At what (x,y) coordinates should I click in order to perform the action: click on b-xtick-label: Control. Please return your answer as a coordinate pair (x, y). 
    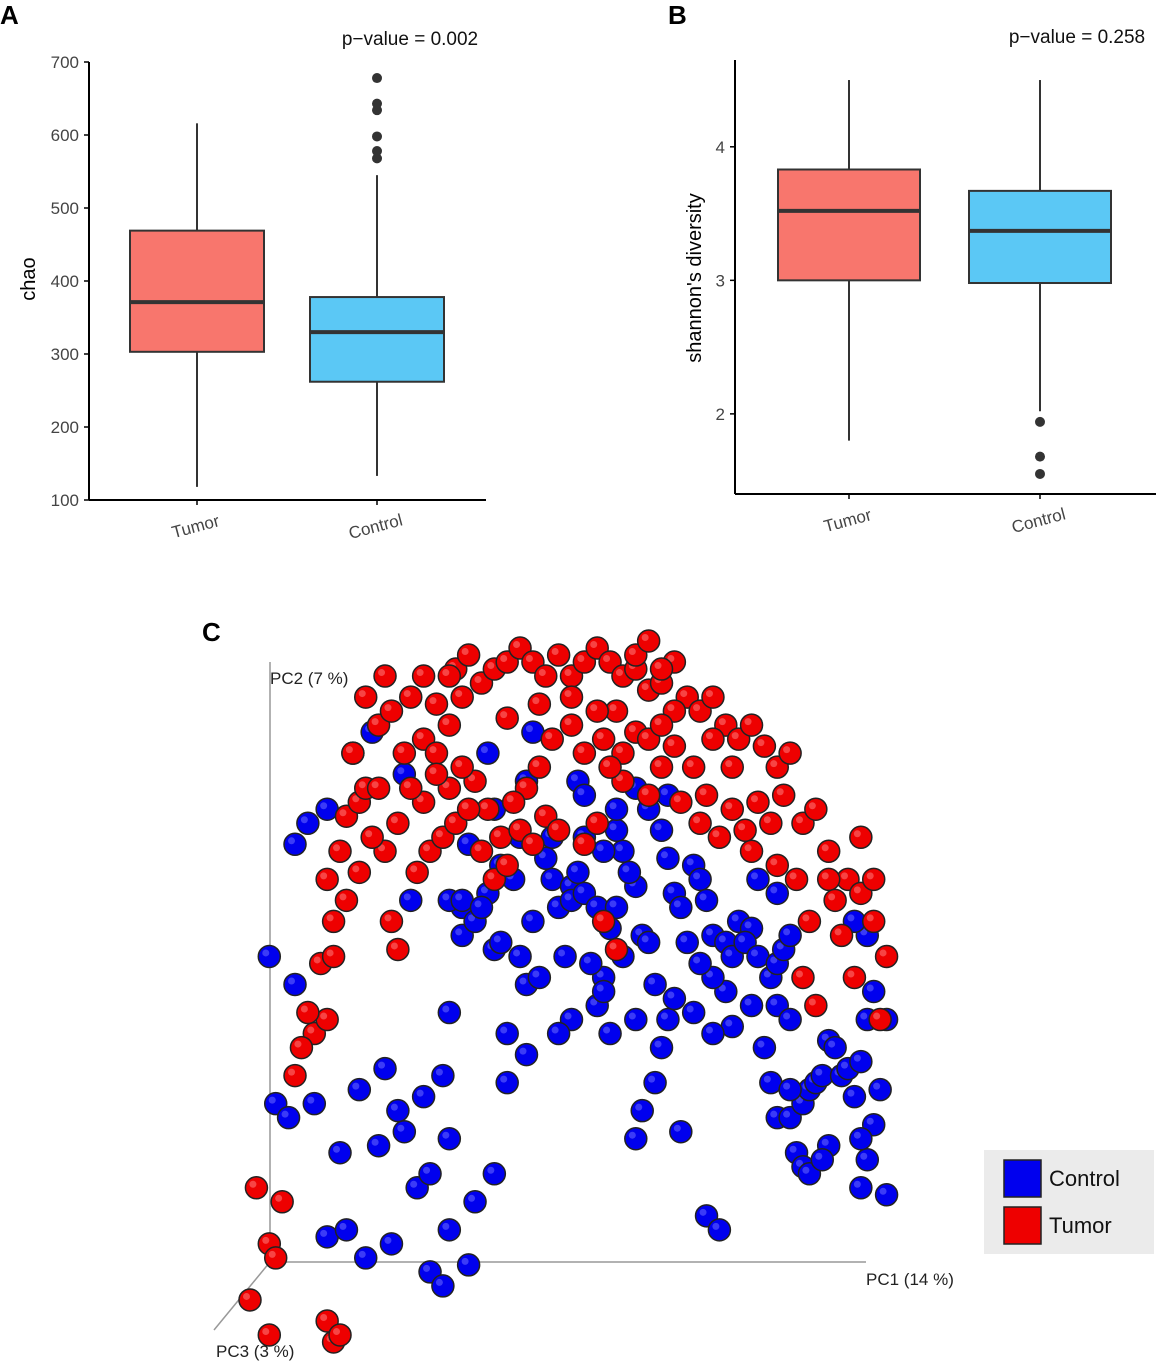
    Looking at the image, I should click on (1039, 520).